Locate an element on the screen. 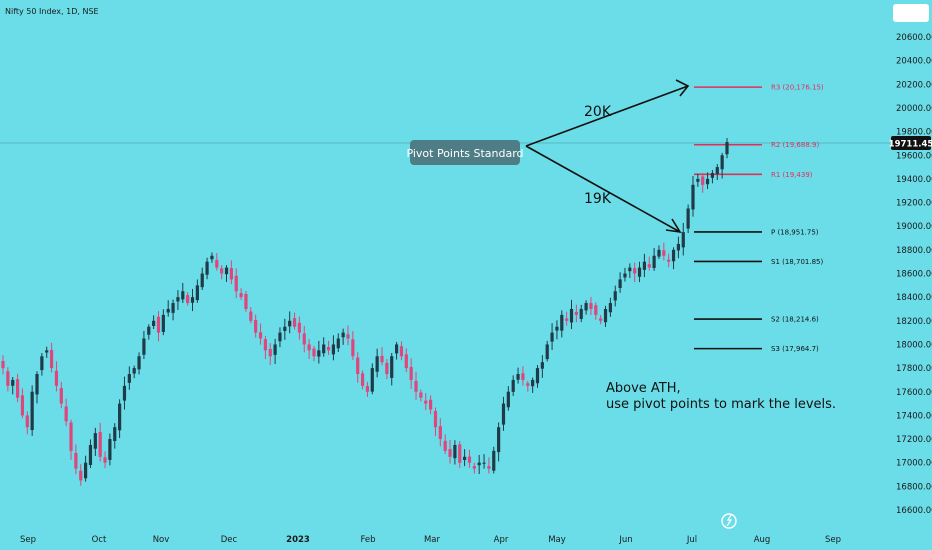 The height and width of the screenshot is (550, 932). pivot-box-text: Pivot Points Standard is located at coordinates (464, 153).